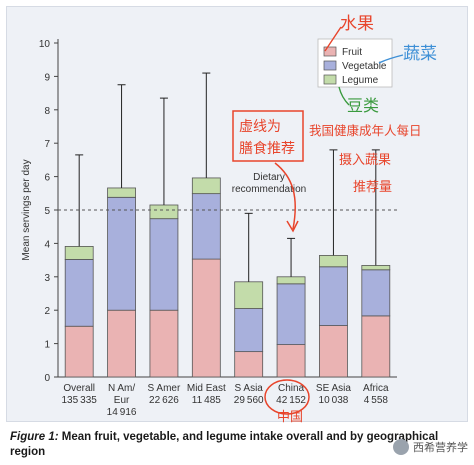 This screenshot has height=465, width=474. What do you see at coordinates (47, 244) in the screenshot?
I see `y-tick-label: 4` at bounding box center [47, 244].